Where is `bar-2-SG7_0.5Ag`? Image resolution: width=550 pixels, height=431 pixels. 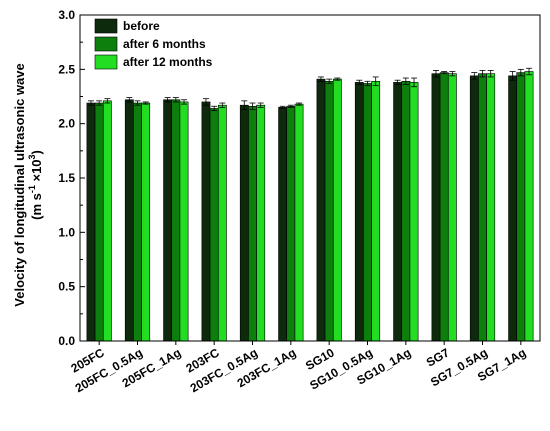 bar-2-SG7_0.5Ag is located at coordinates (482, 207).